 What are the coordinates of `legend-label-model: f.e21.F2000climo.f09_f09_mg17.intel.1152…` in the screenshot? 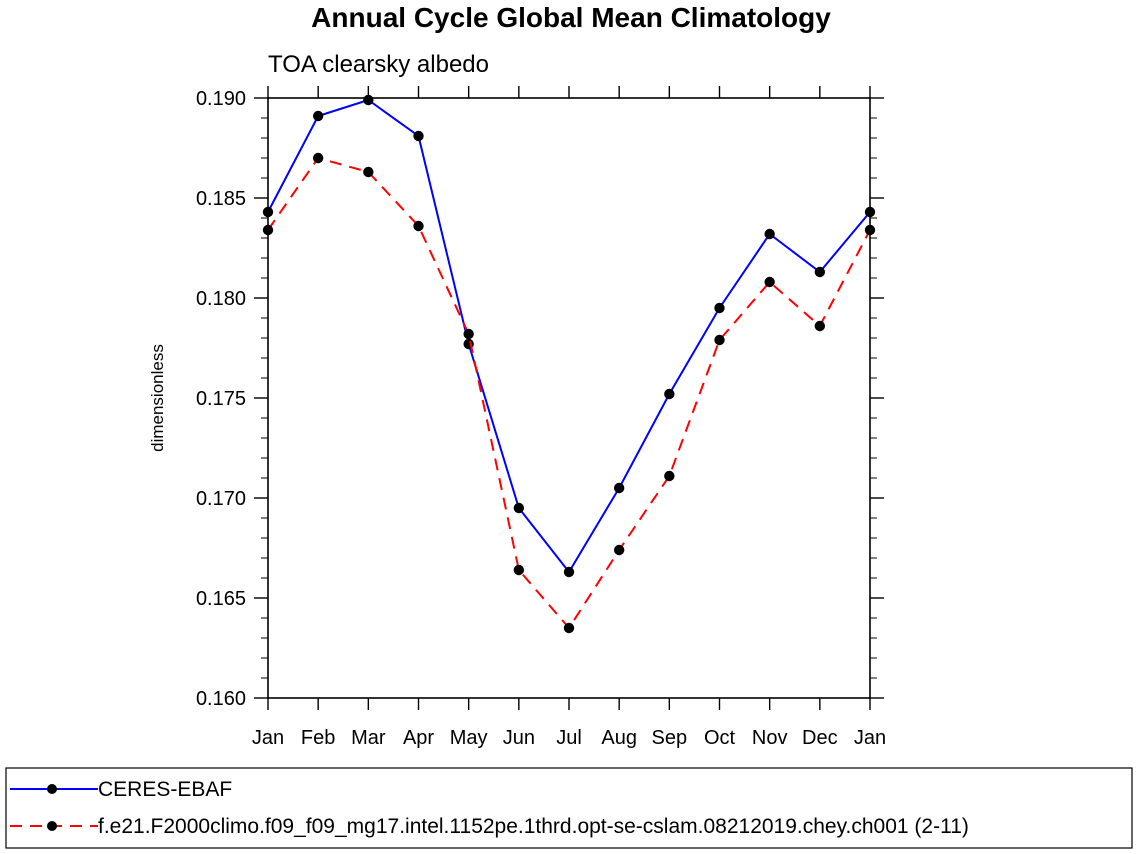 It's located at (533, 826).